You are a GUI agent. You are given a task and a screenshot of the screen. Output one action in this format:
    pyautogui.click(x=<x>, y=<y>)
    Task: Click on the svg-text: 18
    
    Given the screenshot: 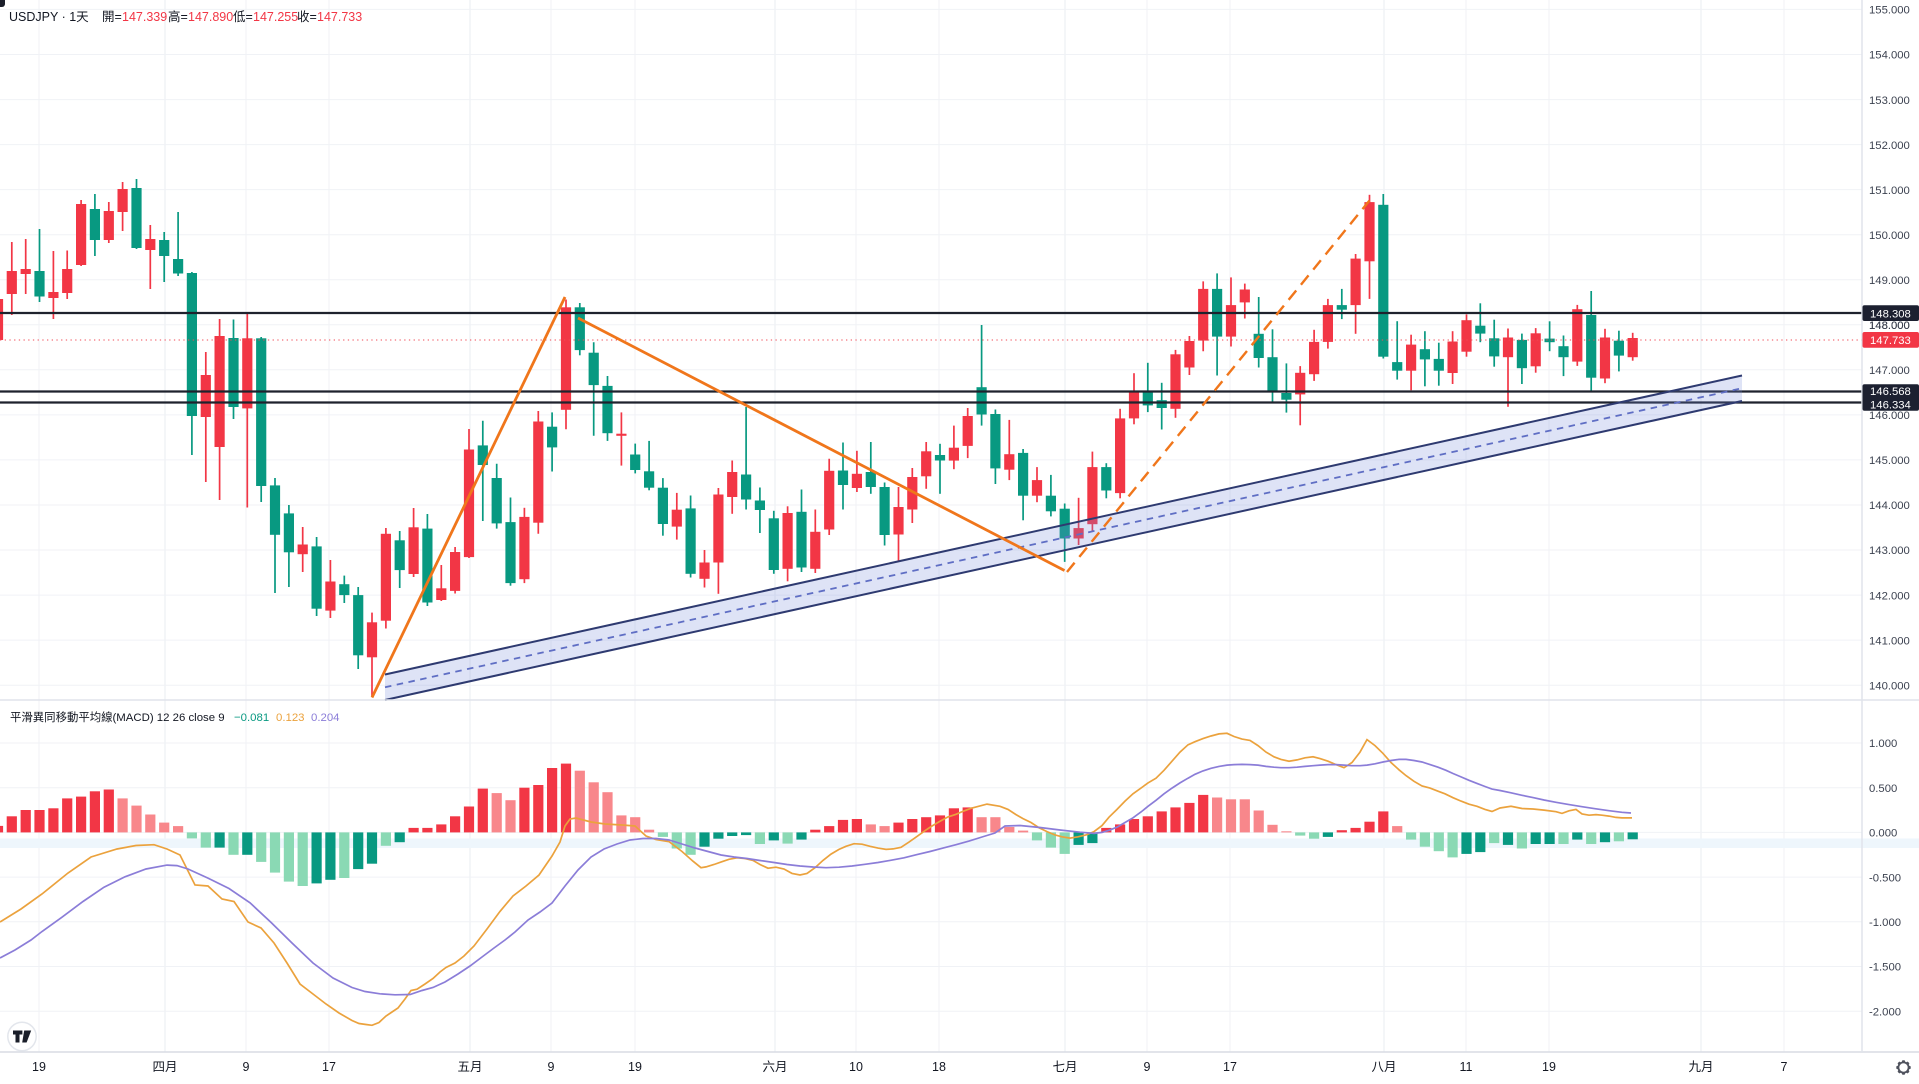 What is the action you would take?
    pyautogui.click(x=939, y=1067)
    